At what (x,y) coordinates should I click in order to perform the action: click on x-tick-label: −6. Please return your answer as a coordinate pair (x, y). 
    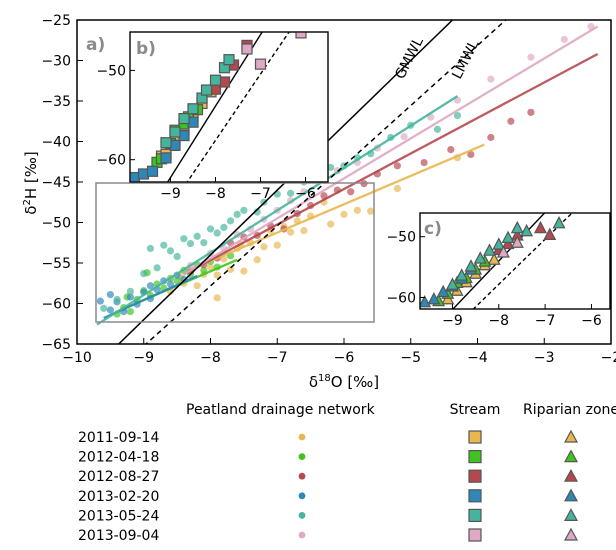
    Looking at the image, I should click on (344, 358).